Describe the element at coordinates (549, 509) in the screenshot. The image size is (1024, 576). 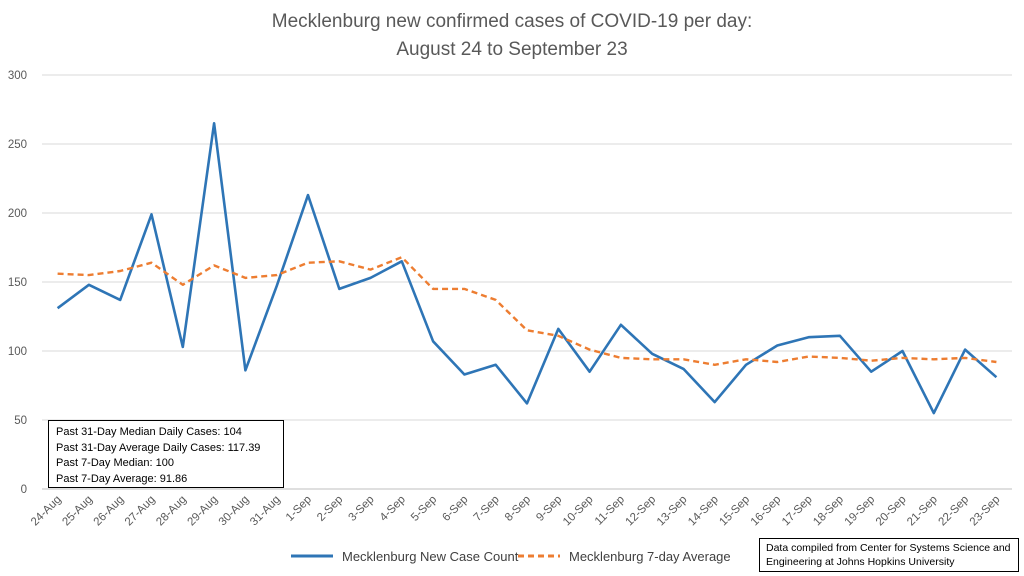
I see `x-tick-label: 9-Sep` at that location.